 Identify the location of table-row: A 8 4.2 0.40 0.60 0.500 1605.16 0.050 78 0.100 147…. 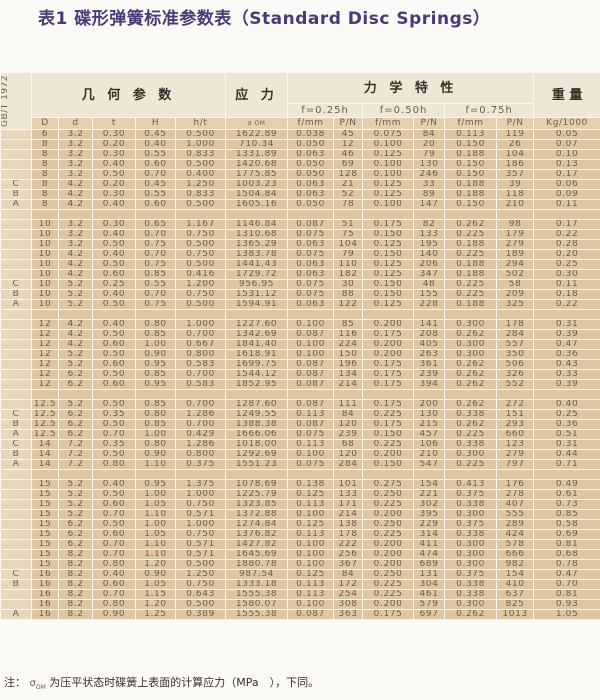
(300, 204).